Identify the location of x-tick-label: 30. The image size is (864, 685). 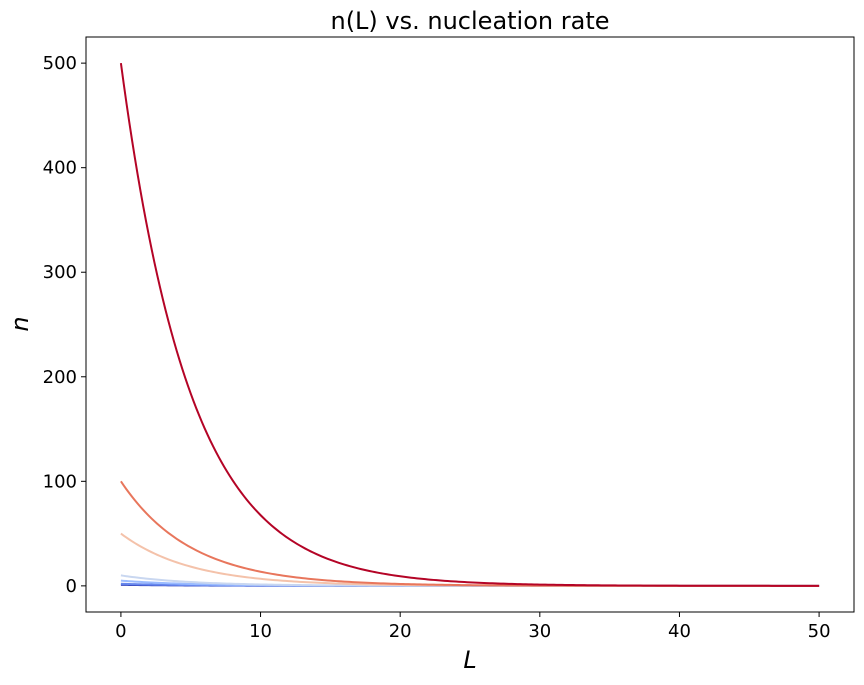
(539, 631).